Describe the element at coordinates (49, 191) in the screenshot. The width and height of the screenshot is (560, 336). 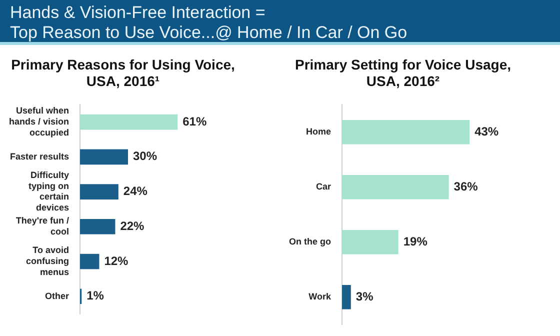
I see `y-tick-label: Difficulty typing on certain devices` at that location.